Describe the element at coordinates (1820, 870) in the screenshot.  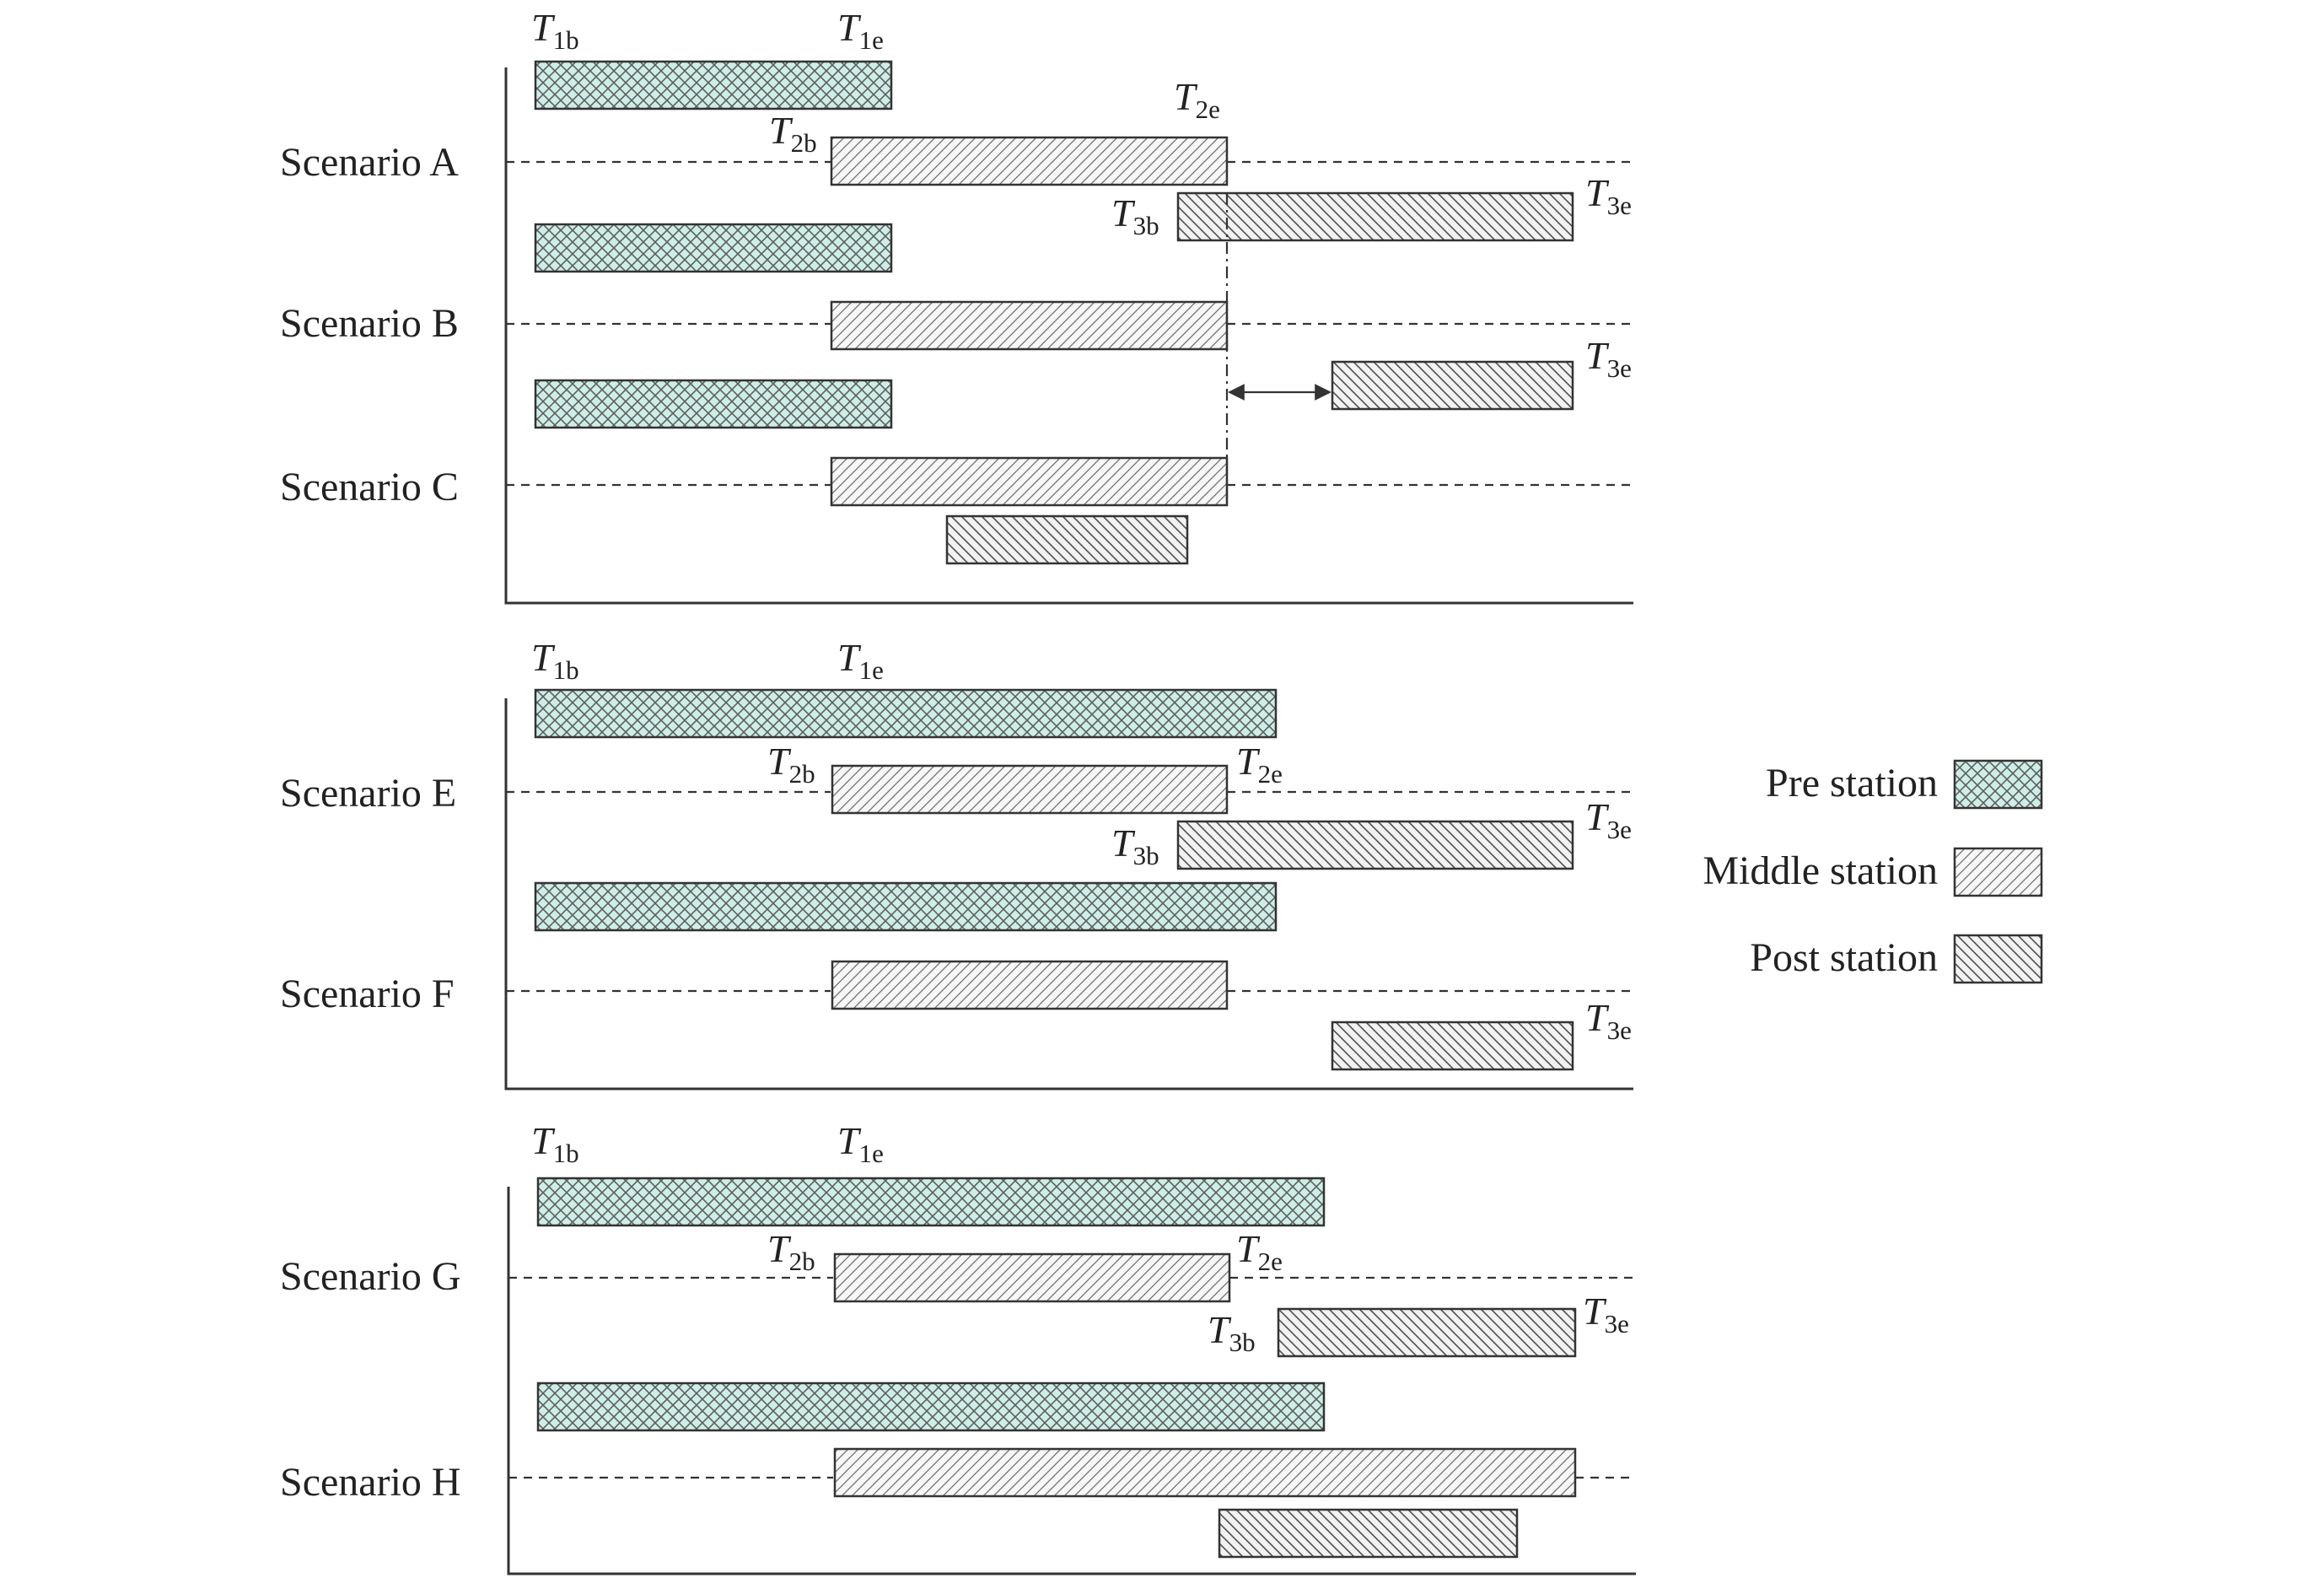
I see `legend-label-middle: Middle station` at that location.